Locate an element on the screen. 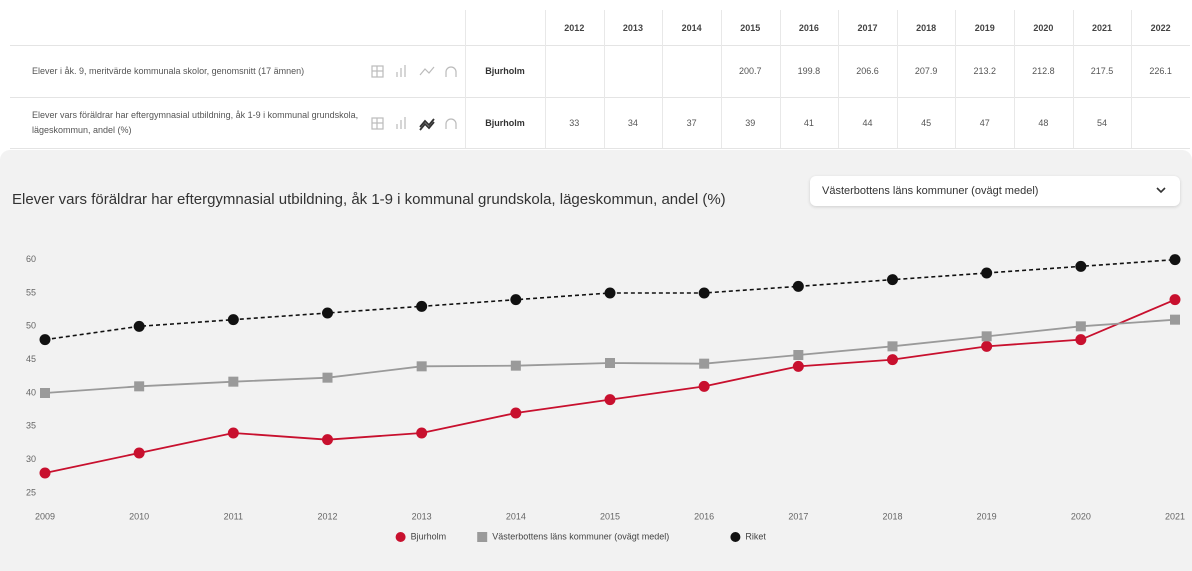 This screenshot has width=1192, height=571. year-header: 2020 is located at coordinates (1043, 27).